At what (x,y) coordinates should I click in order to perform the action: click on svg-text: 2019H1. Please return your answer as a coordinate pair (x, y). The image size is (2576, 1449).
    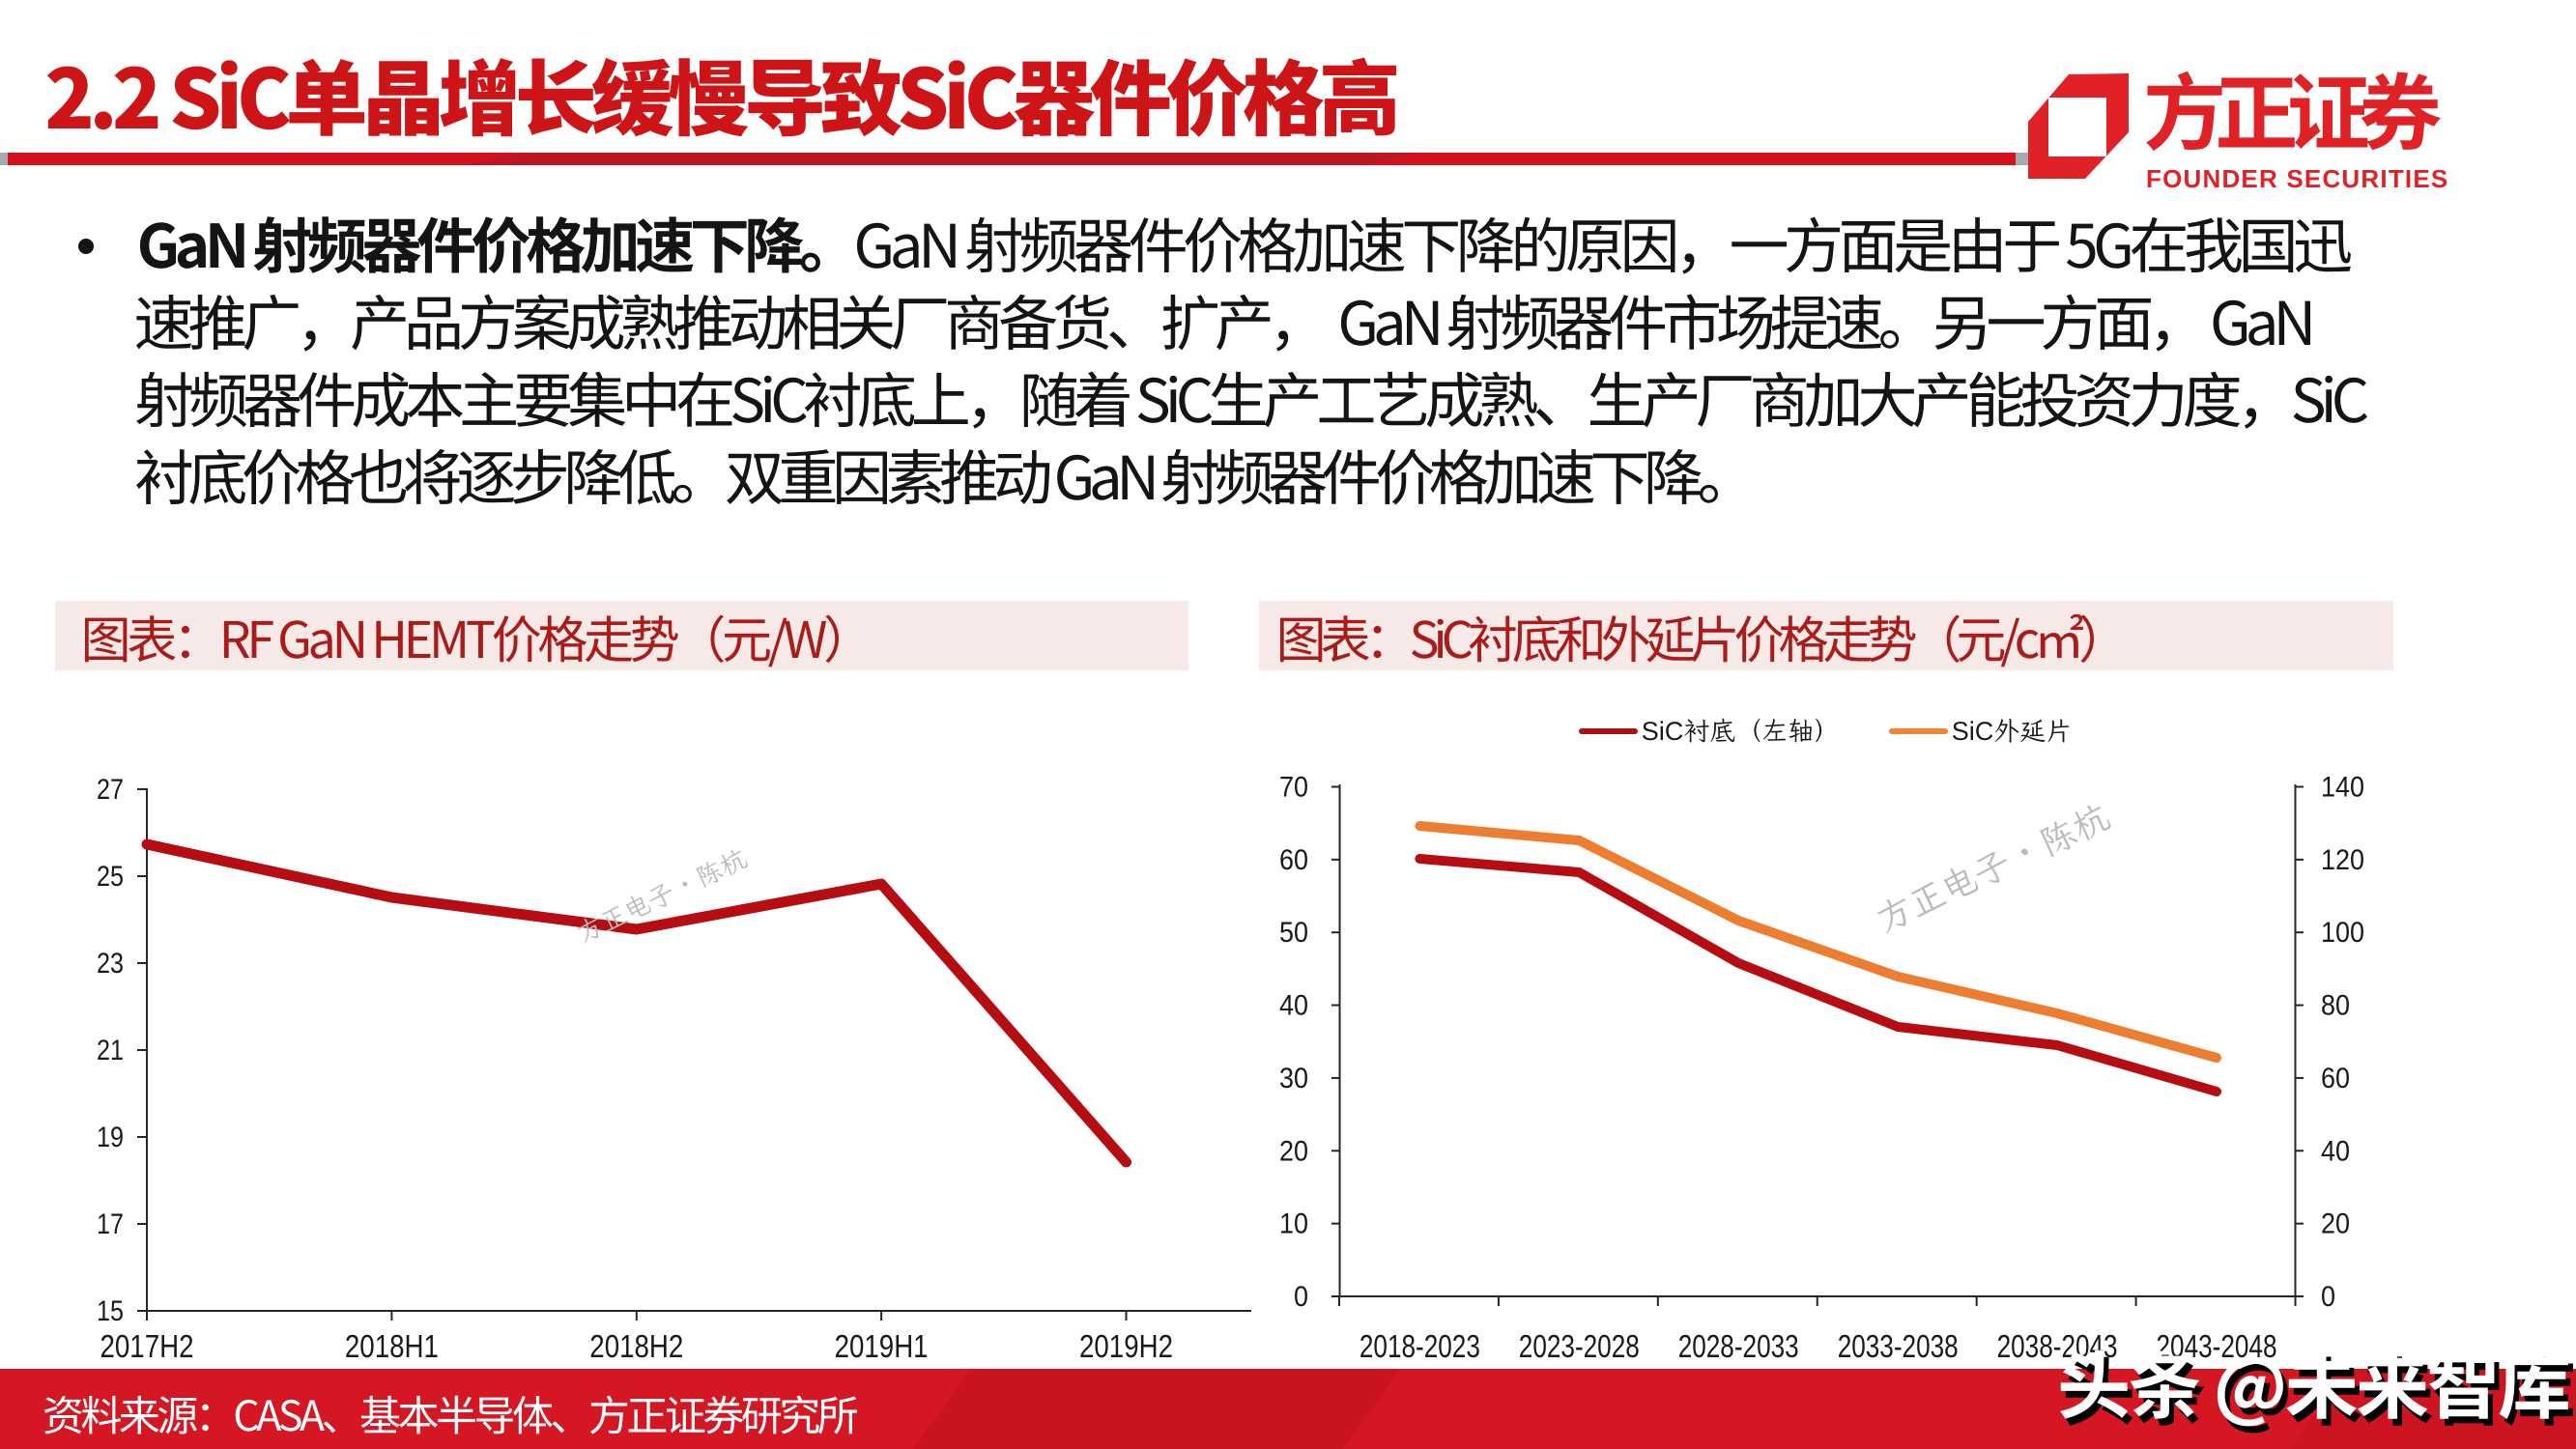
    Looking at the image, I should click on (882, 1346).